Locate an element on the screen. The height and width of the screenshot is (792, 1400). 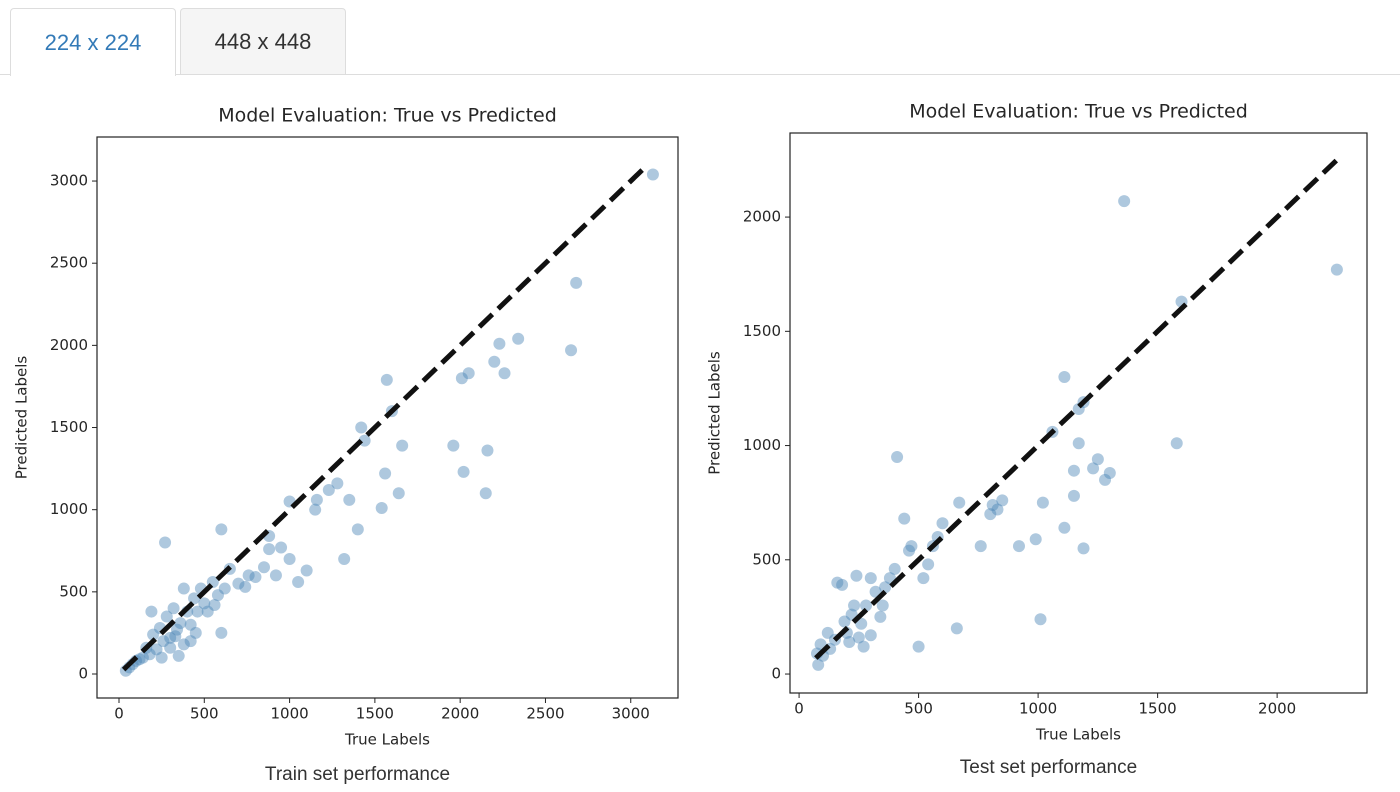
y-tick-label: 2500 is located at coordinates (69, 263).